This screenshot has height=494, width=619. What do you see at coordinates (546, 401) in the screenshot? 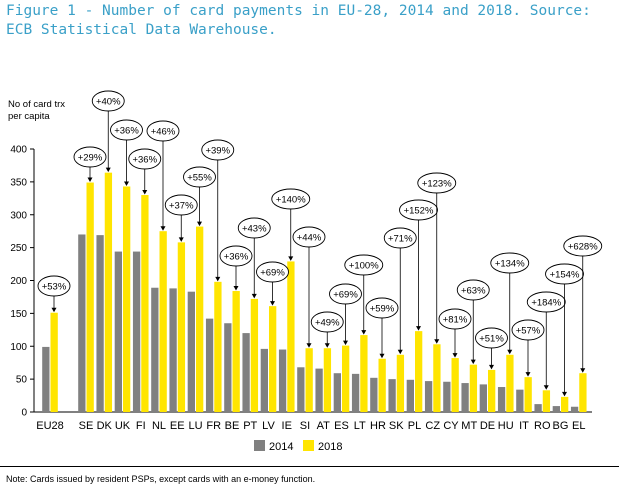
I see `bar-2018-RO` at bounding box center [546, 401].